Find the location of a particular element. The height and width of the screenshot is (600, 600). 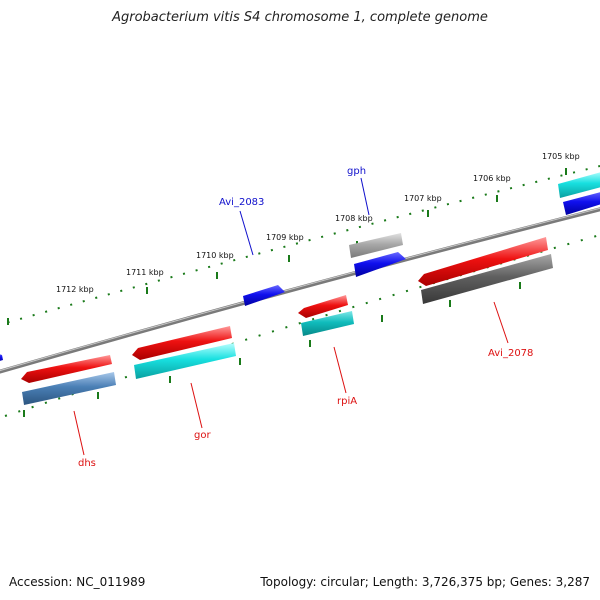

gene-gor-cyan is located at coordinates (185, 361).